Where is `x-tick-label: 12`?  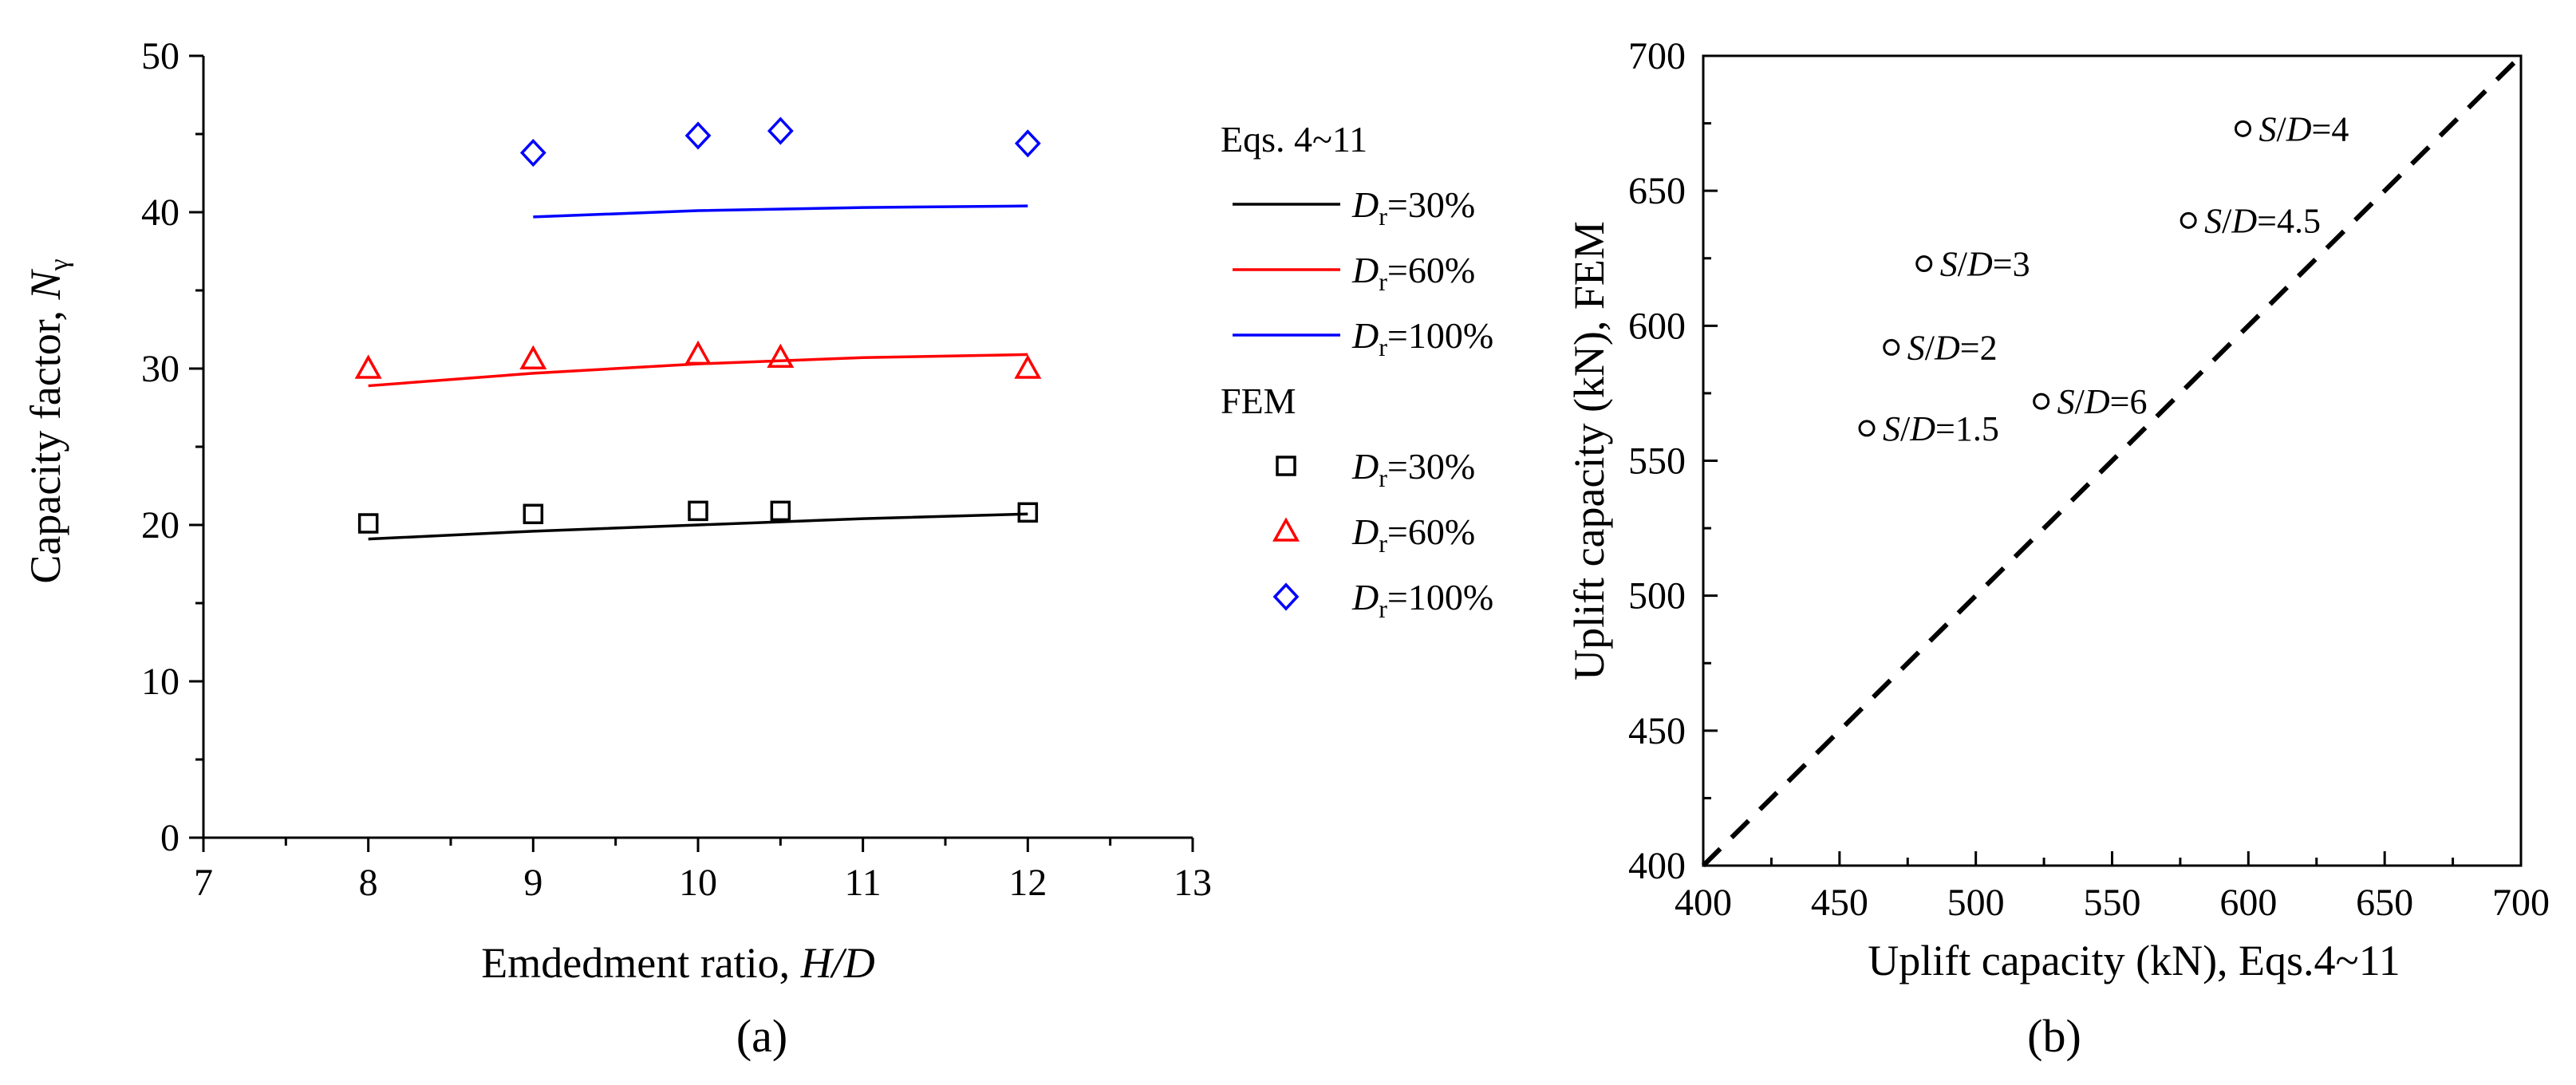 x-tick-label: 12 is located at coordinates (1027, 883).